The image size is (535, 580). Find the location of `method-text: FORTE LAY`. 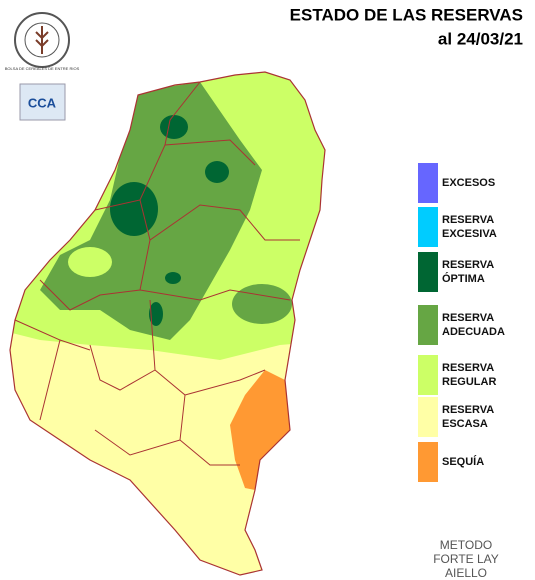

method-text: FORTE LAY is located at coordinates (466, 559).